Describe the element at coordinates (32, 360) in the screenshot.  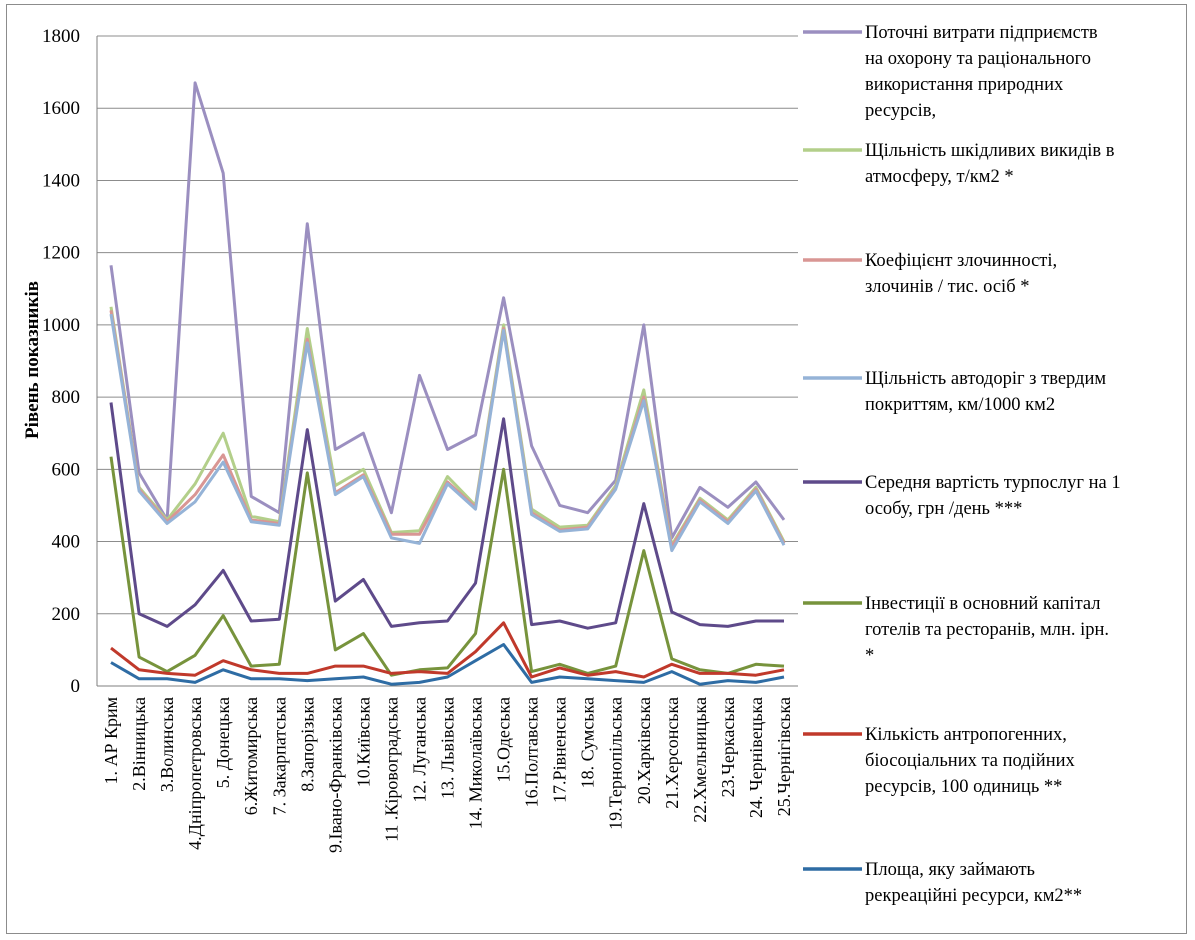
I see `y-axis-label: Рівень показників` at that location.